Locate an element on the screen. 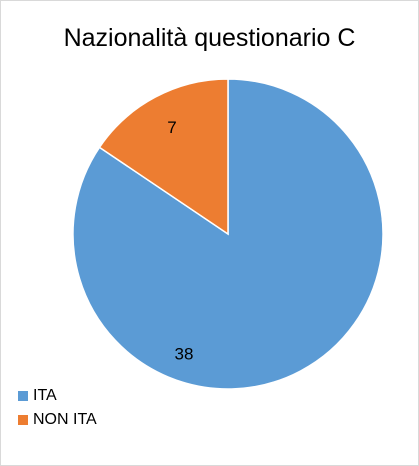  legend-swatch-ita is located at coordinates (23, 396).